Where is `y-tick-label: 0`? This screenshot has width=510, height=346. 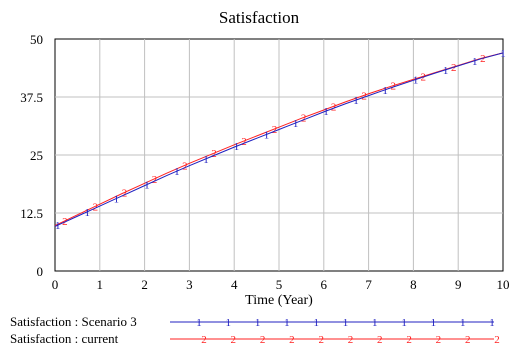
y-tick-label: 0 is located at coordinates (40, 271).